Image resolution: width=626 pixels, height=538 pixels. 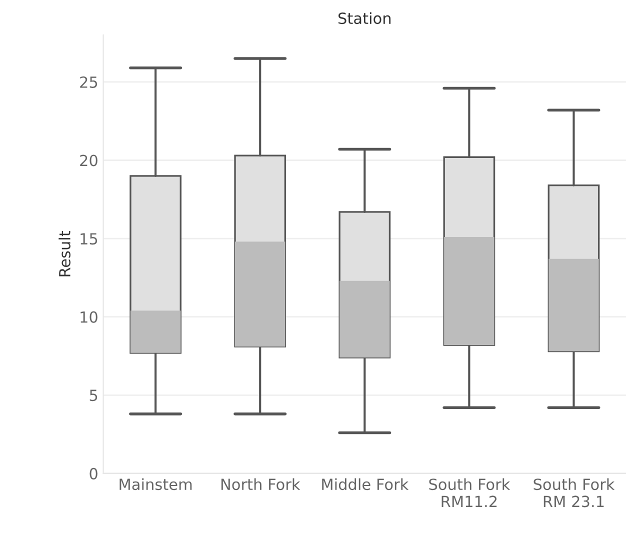 What do you see at coordinates (89, 82) in the screenshot?
I see `y-tick-label: 25` at bounding box center [89, 82].